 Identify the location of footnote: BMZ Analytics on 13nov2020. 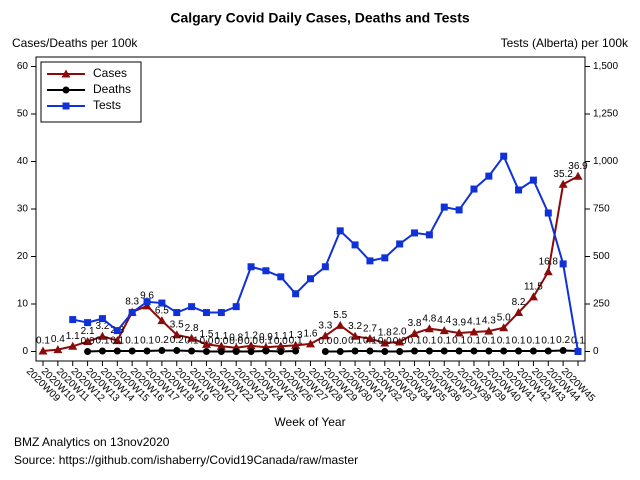
(92, 442).